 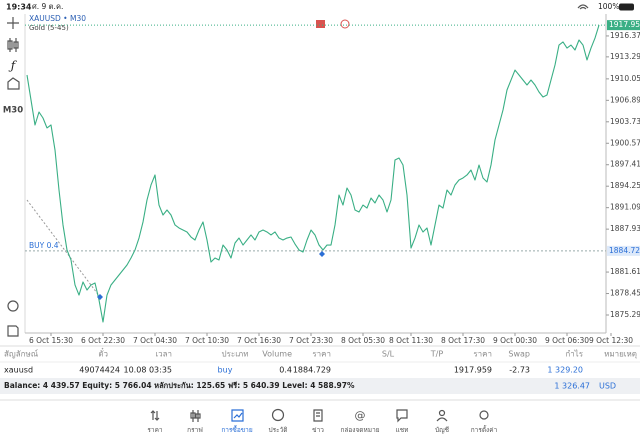 What do you see at coordinates (402, 430) in the screenshot?
I see `tab-label: แชท` at bounding box center [402, 430].